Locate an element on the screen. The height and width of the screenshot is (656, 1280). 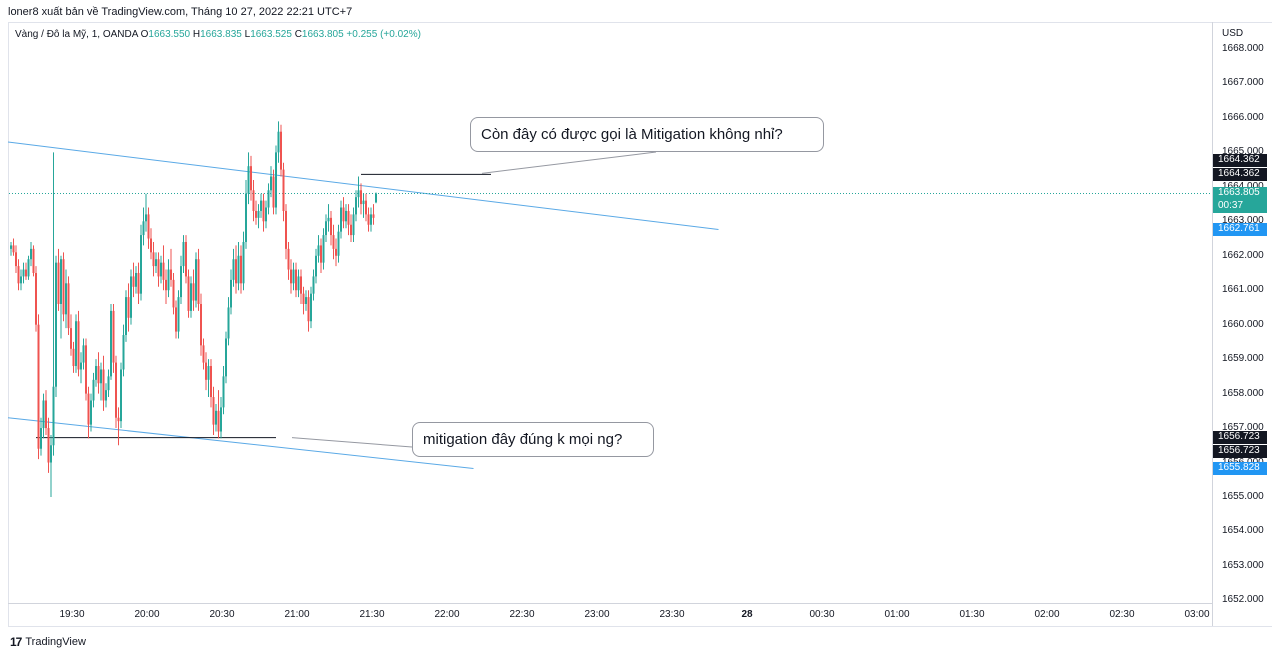
time-tick: 00:30 is located at coordinates (822, 614).